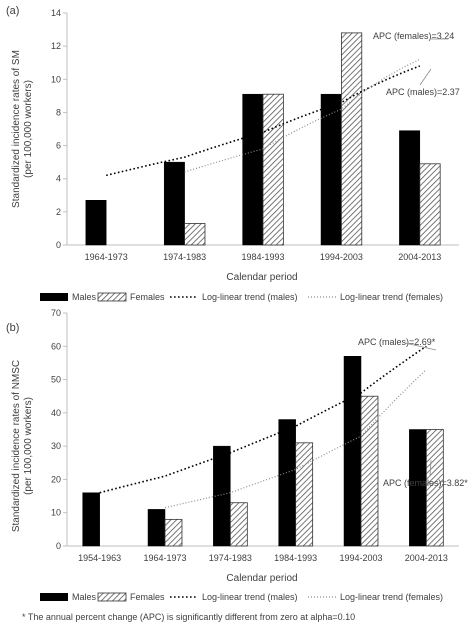 This screenshot has height=632, width=474. What do you see at coordinates (391, 597) in the screenshot?
I see `panel-b-legend-label: Log-linear trend (females)` at bounding box center [391, 597].